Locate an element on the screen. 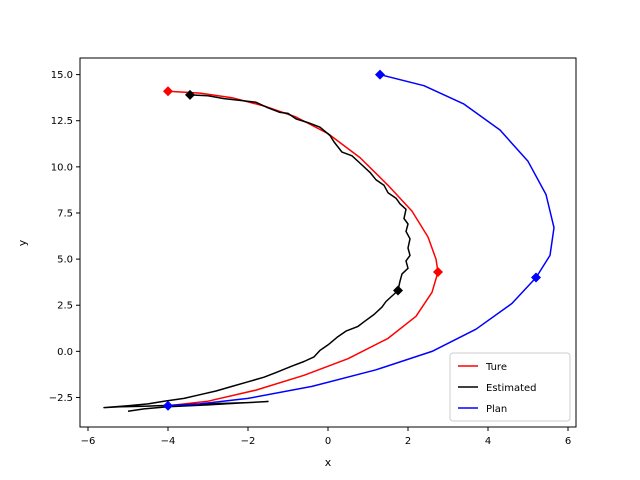 This screenshot has width=640, height=480. y-tick-label: 0.0 is located at coordinates (65, 352).